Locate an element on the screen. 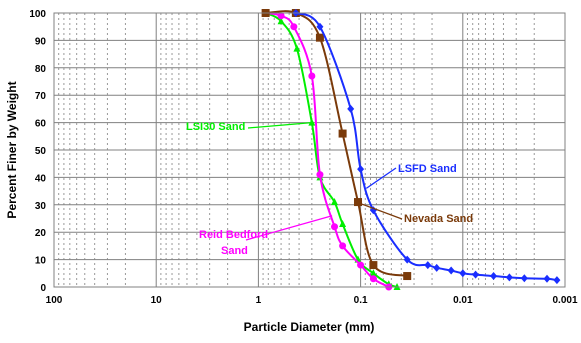 The image size is (581, 343). y-tick-label: 10 is located at coordinates (41, 261).